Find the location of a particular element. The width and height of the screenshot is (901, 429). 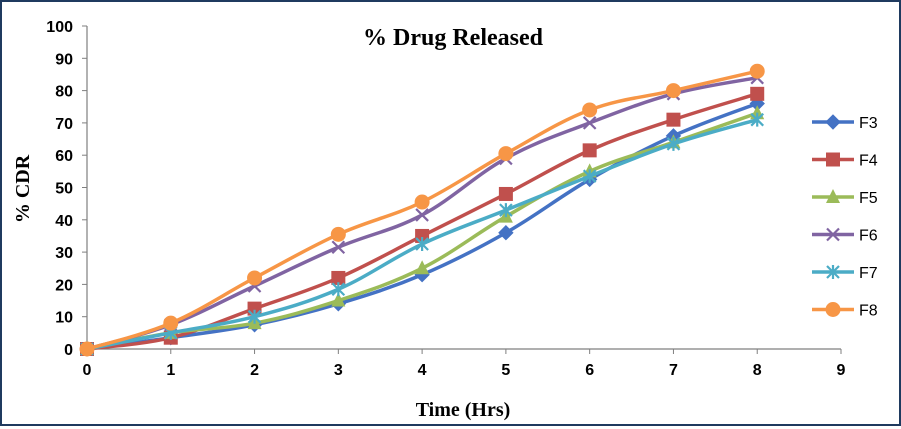

legend-label: F4 is located at coordinates (868, 161).